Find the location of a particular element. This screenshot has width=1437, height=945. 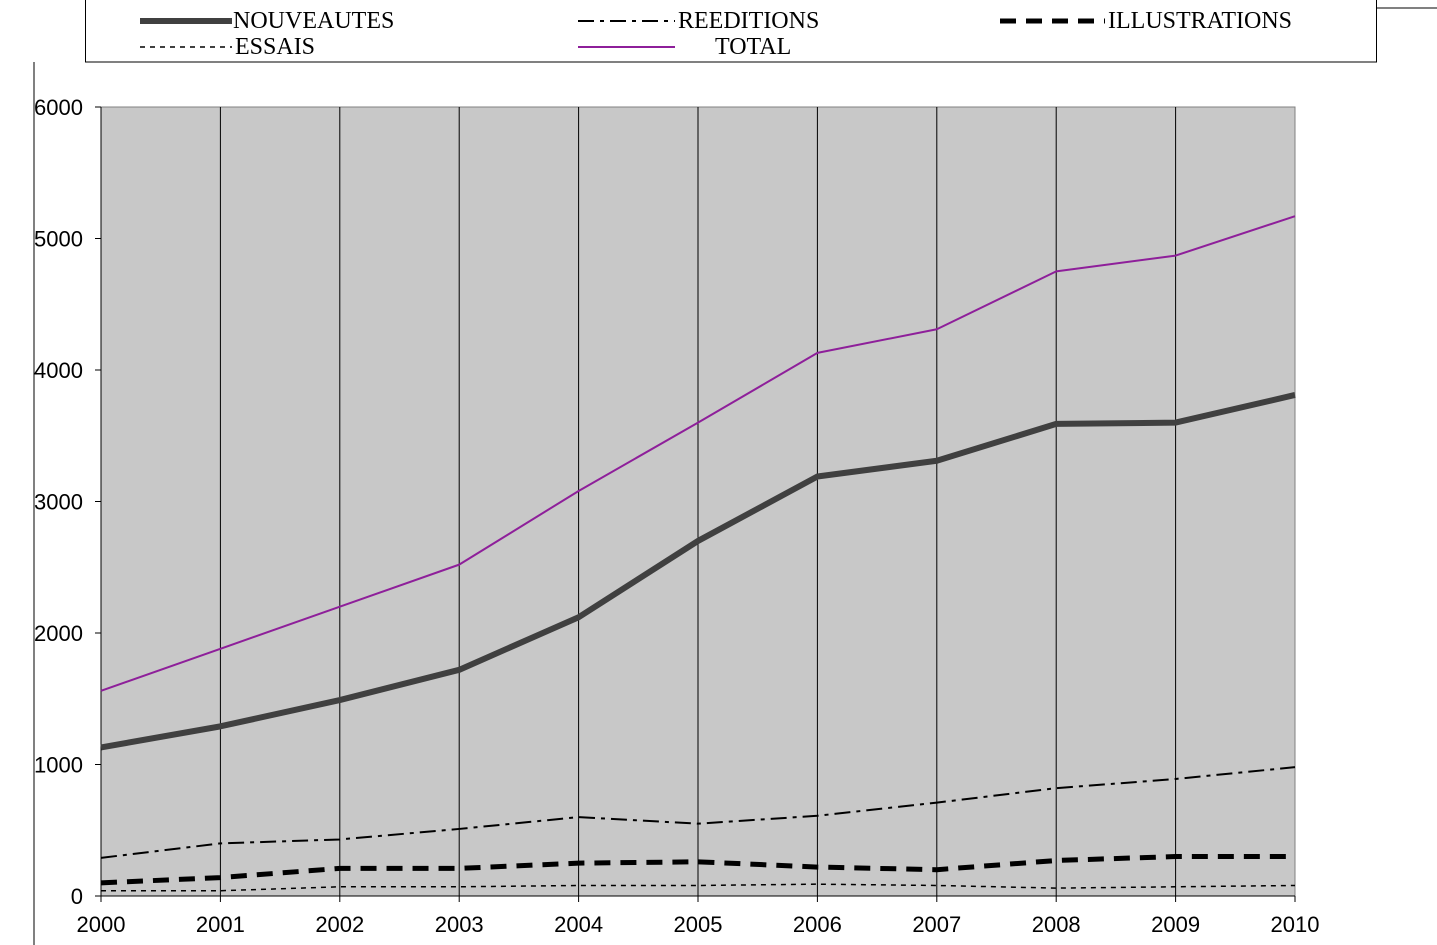

x-tick-label: 2001 is located at coordinates (220, 924).